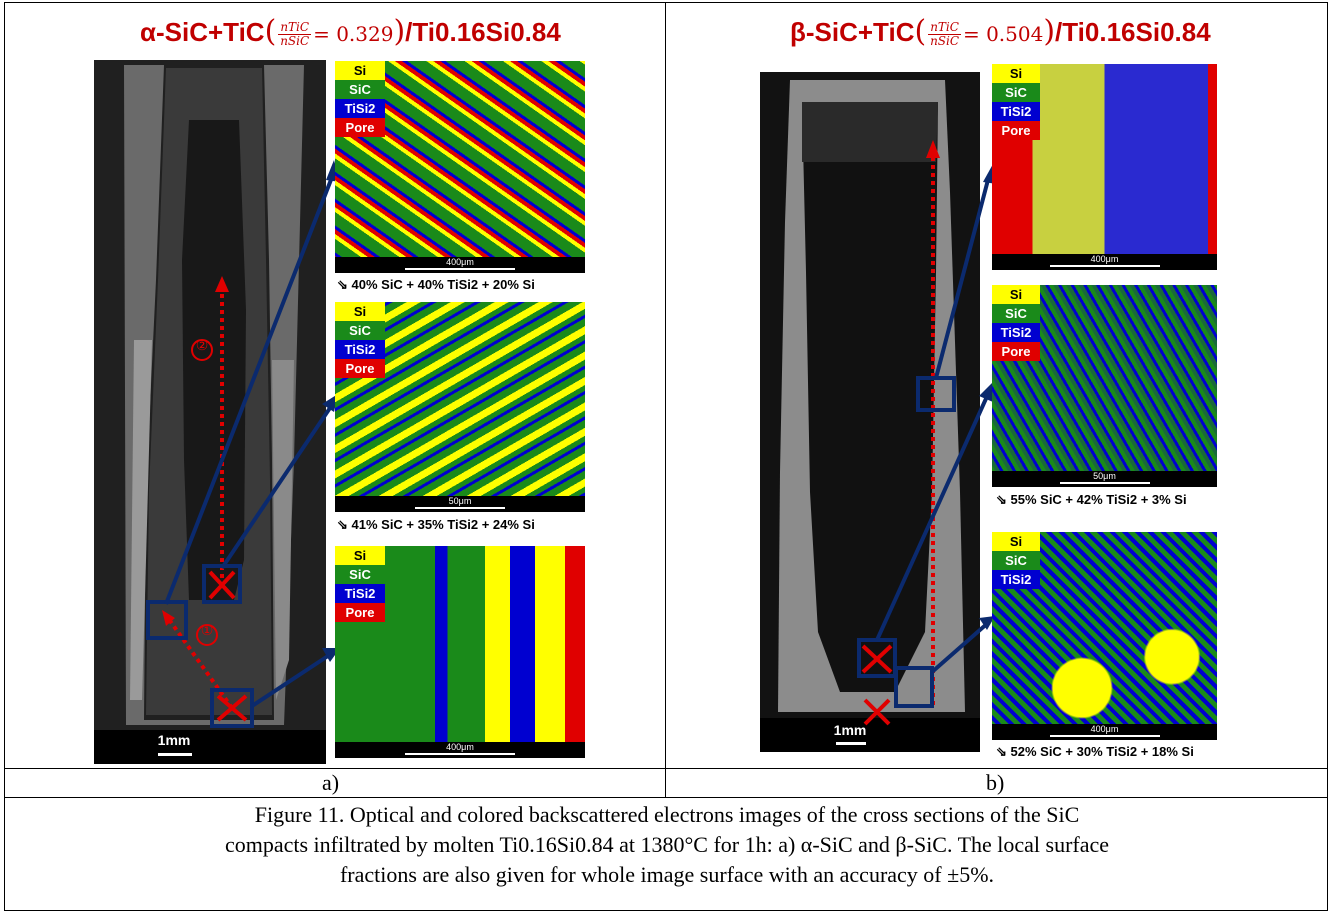  I want to click on fraction-a1: ⇘ 40% SiC + 40% TiSi2 + 20% Si, so click(436, 284).